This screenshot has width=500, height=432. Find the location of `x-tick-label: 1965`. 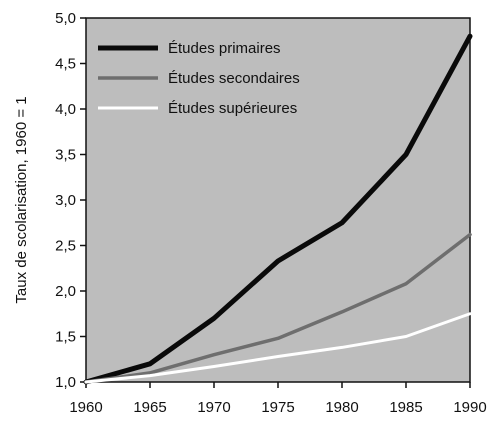

x-tick-label: 1965 is located at coordinates (149, 407).